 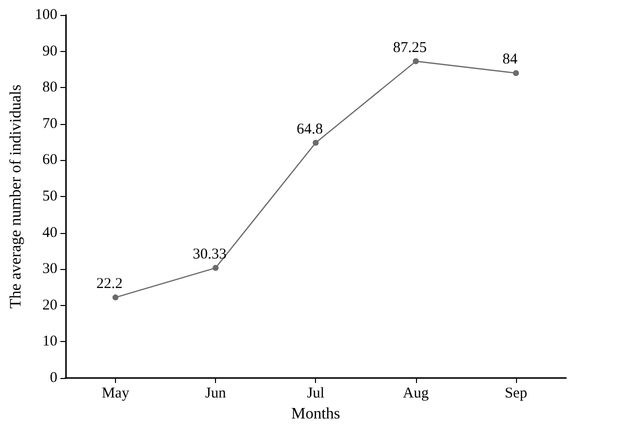 What do you see at coordinates (315, 394) in the screenshot?
I see `x-tick-label: Jul` at bounding box center [315, 394].